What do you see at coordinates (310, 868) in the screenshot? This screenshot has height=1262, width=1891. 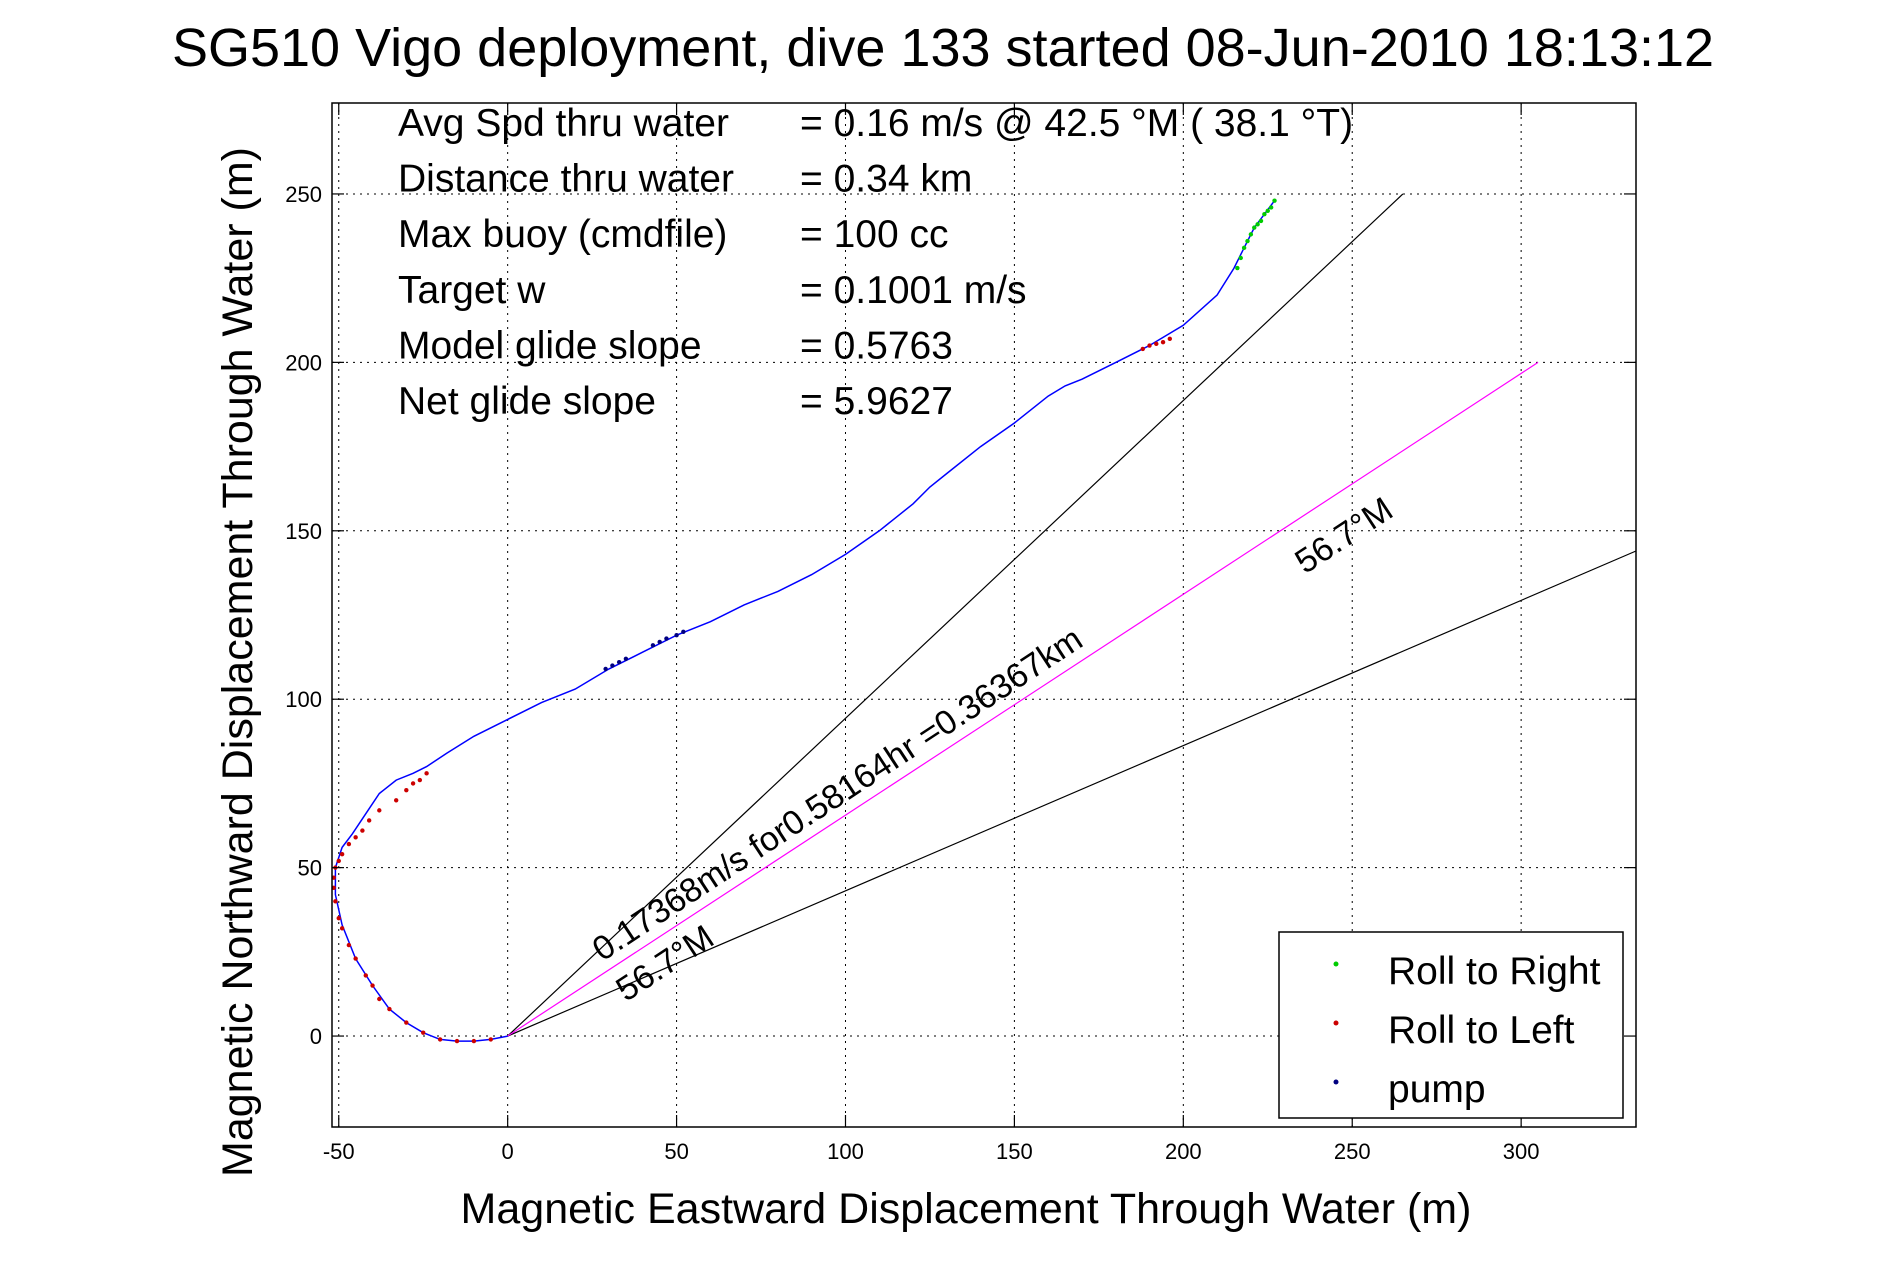 I see `y-tick-label: 50` at bounding box center [310, 868].